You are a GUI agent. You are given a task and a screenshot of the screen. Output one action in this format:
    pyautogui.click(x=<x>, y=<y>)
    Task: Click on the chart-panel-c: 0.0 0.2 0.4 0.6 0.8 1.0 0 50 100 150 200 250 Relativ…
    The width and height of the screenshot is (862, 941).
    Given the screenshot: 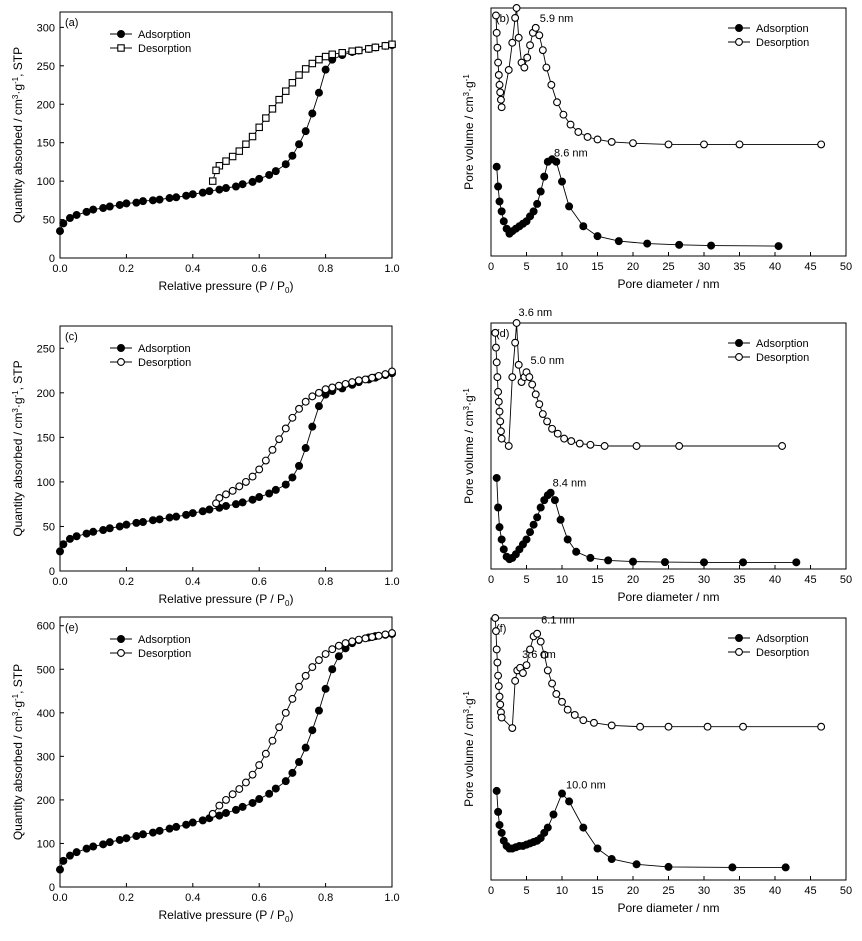 What is the action you would take?
    pyautogui.click(x=205, y=466)
    